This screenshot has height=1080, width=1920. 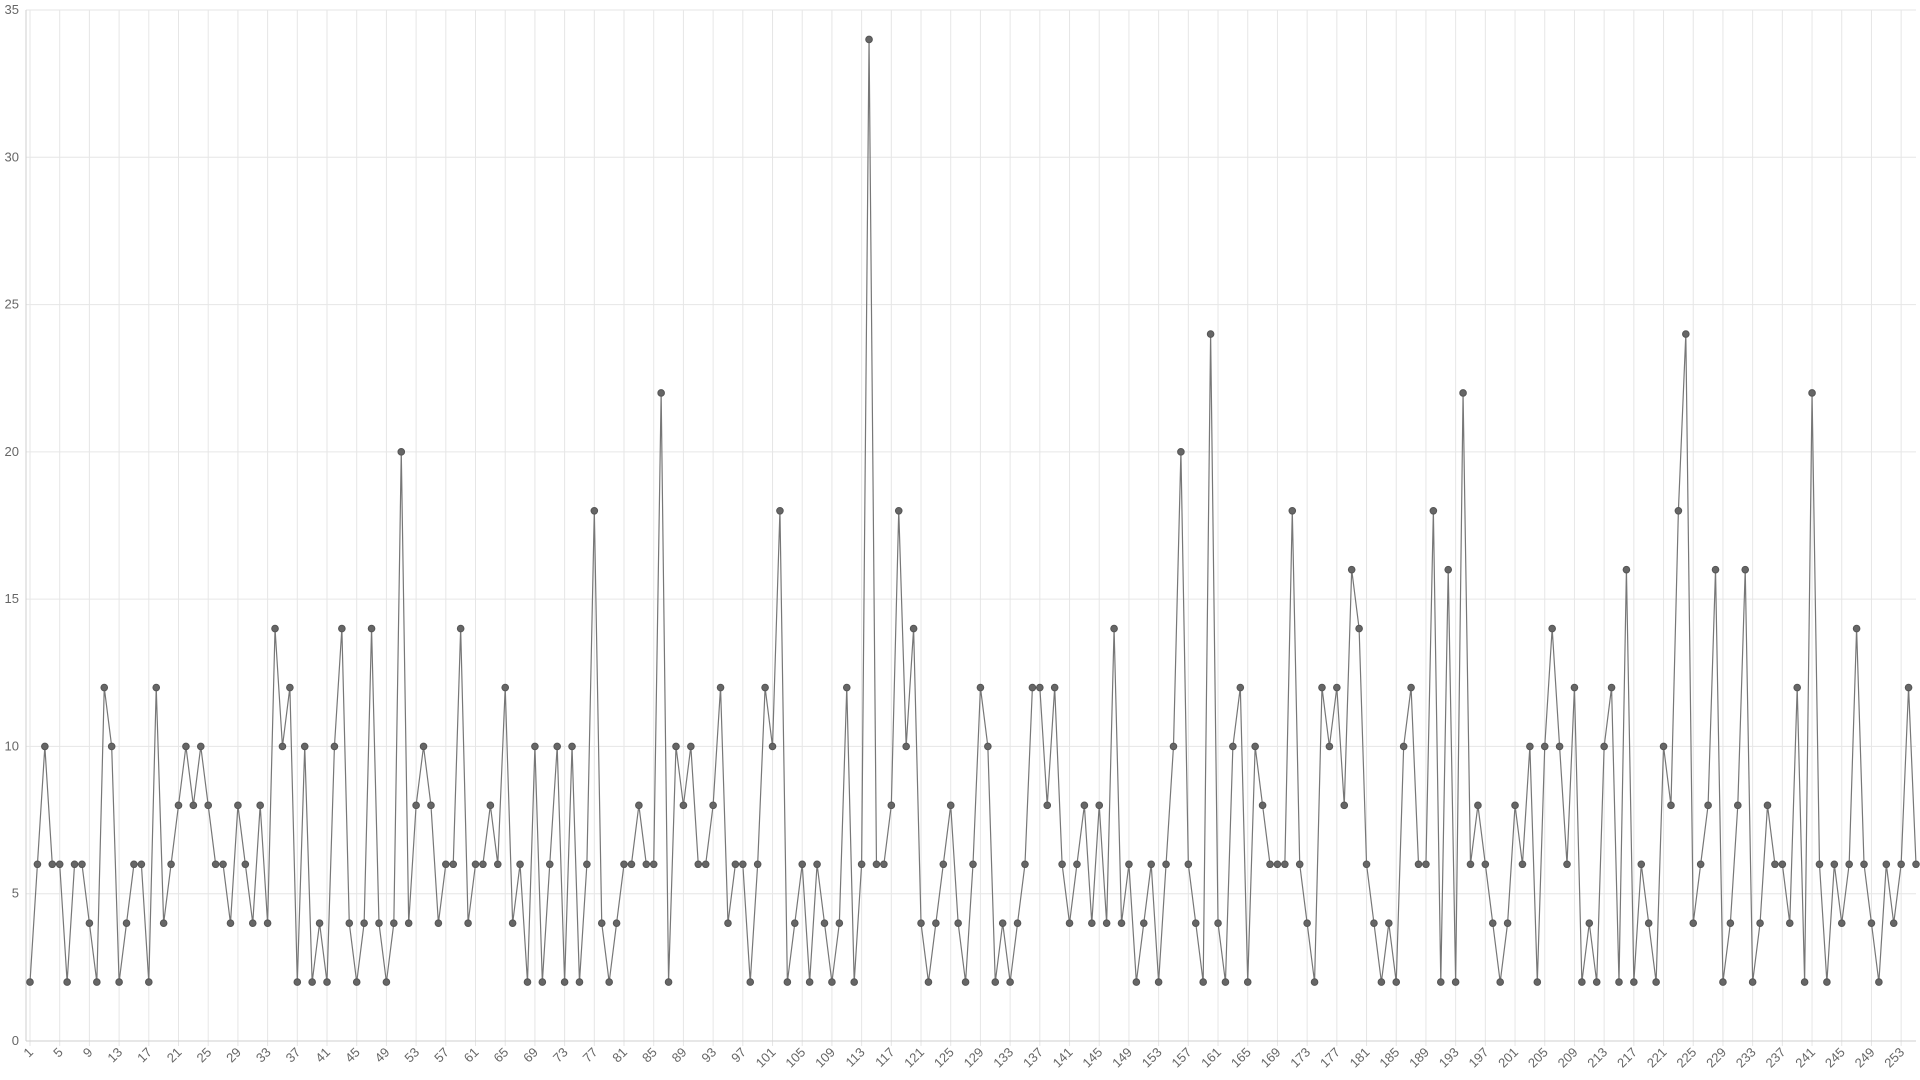 I want to click on x-tick-label: 33, so click(x=263, y=1055).